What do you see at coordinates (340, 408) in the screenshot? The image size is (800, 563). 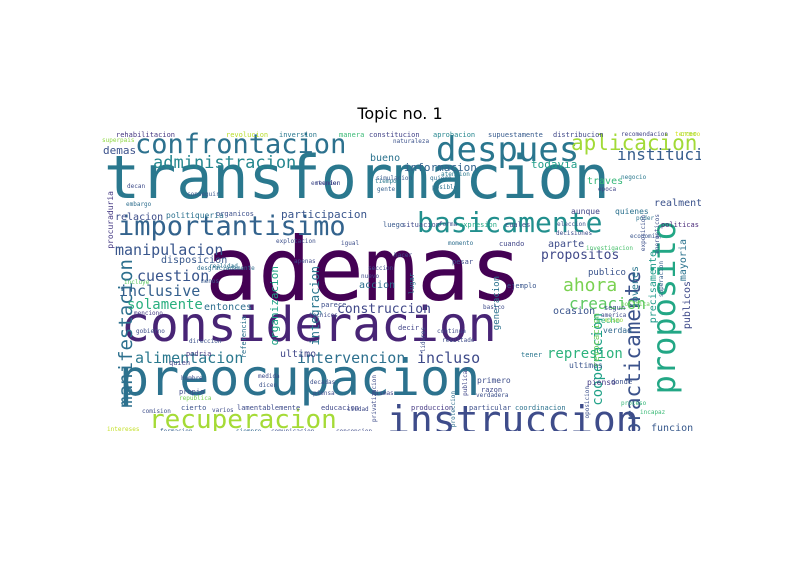 I see `cloud-word: educacion` at bounding box center [340, 408].